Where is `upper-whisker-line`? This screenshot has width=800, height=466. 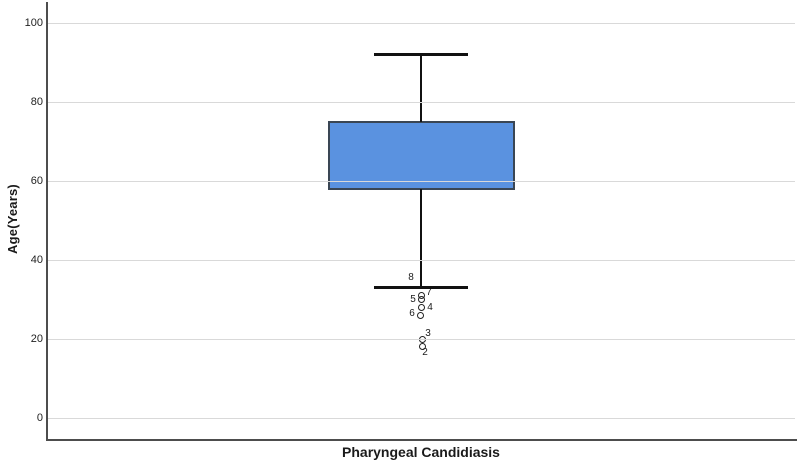 upper-whisker-line is located at coordinates (421, 88).